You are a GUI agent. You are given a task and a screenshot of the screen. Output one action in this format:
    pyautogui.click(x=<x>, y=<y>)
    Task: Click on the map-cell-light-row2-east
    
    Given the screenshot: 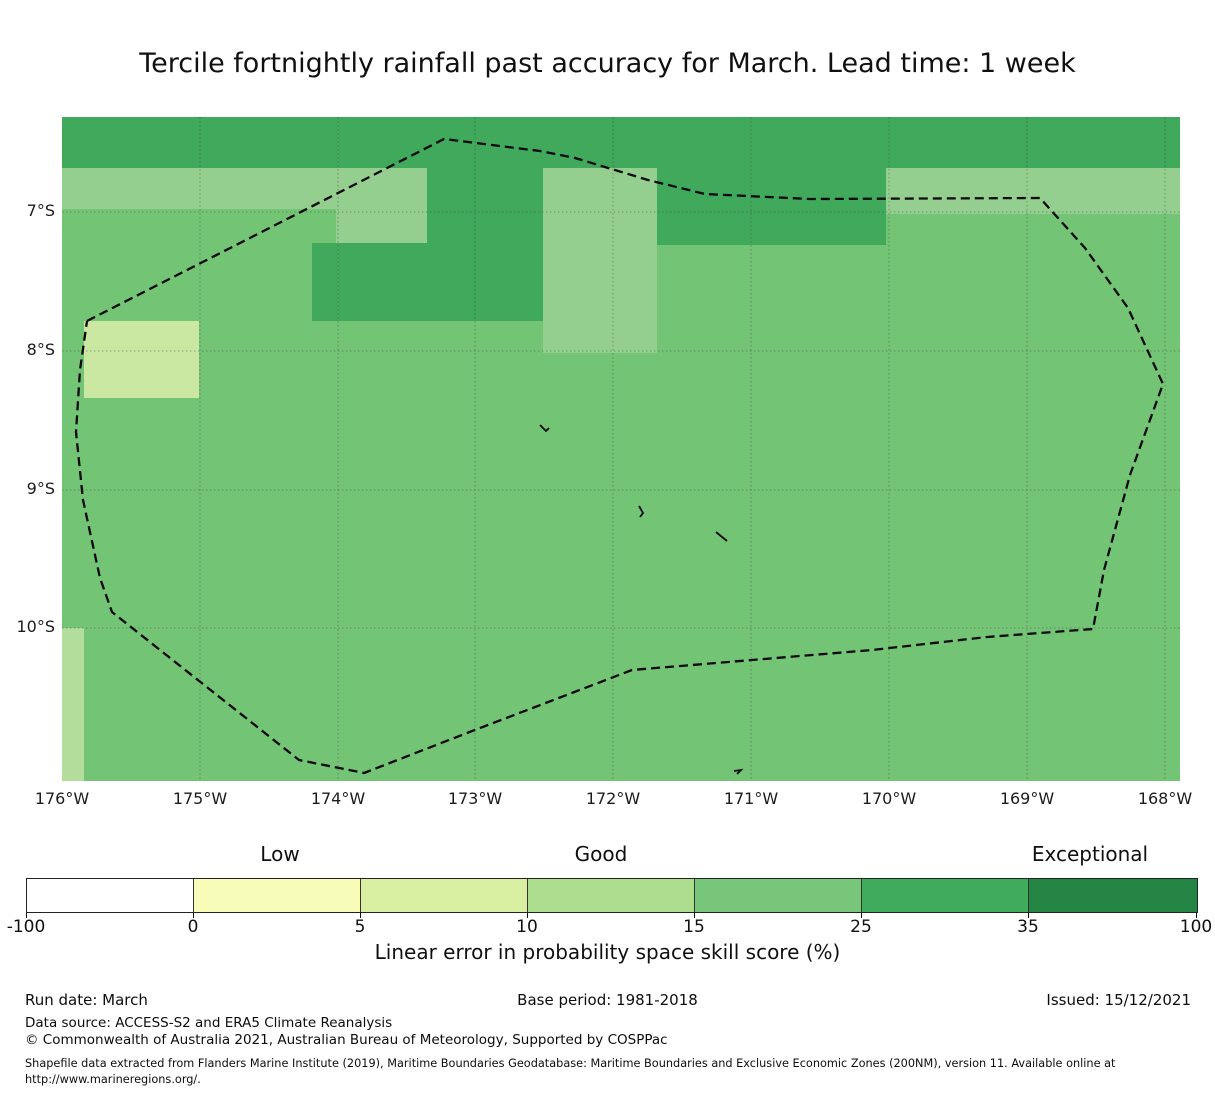 What is the action you would take?
    pyautogui.click(x=1033, y=191)
    